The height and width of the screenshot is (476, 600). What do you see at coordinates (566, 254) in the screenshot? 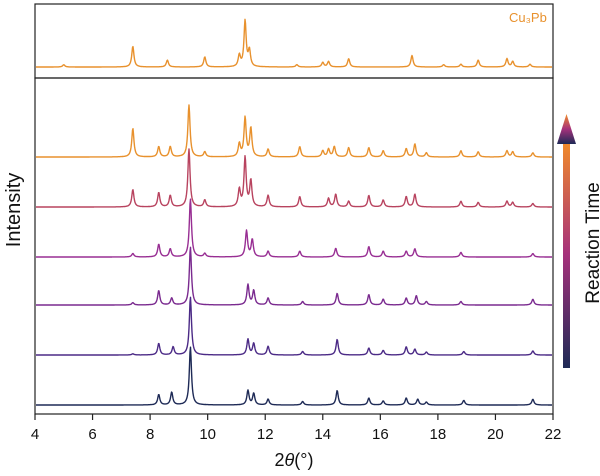
I see `reaction-time-arrow-shaft` at bounding box center [566, 254].